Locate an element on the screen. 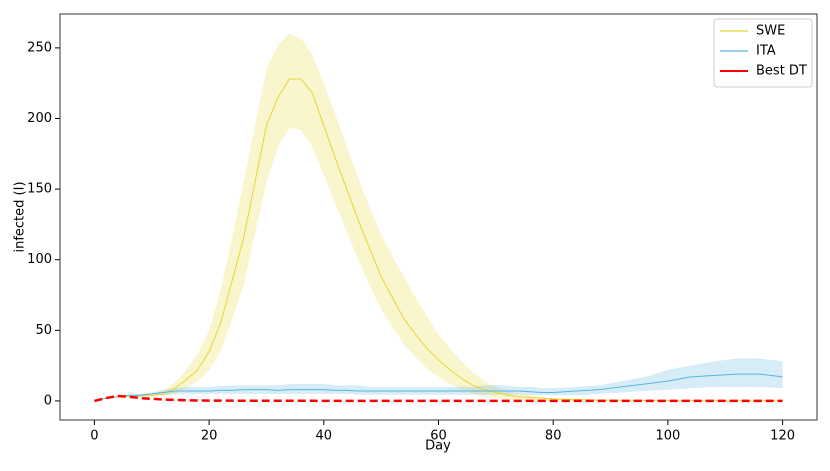 The height and width of the screenshot is (471, 830). x-tick-label: 60 is located at coordinates (438, 436).